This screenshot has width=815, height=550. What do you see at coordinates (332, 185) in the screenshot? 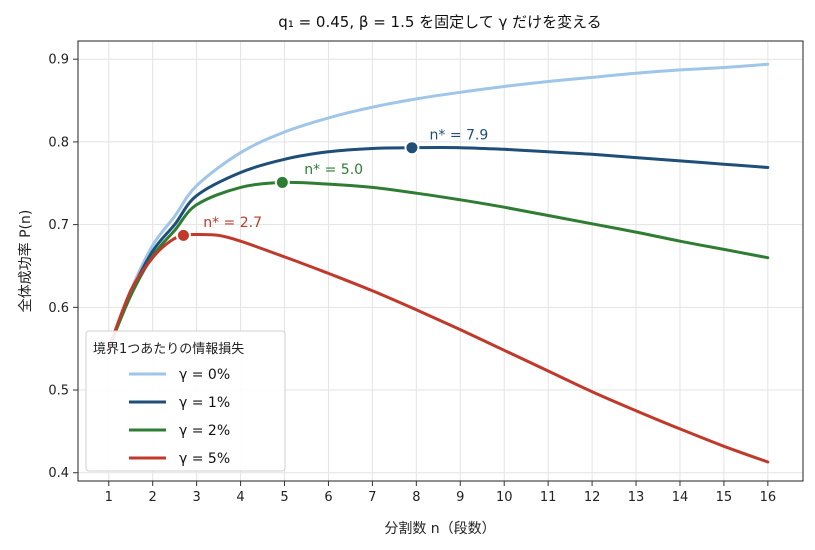
I see `optimum-markers: n* = 7.9 n* = 5.0 n* = 2.7` at bounding box center [332, 185].